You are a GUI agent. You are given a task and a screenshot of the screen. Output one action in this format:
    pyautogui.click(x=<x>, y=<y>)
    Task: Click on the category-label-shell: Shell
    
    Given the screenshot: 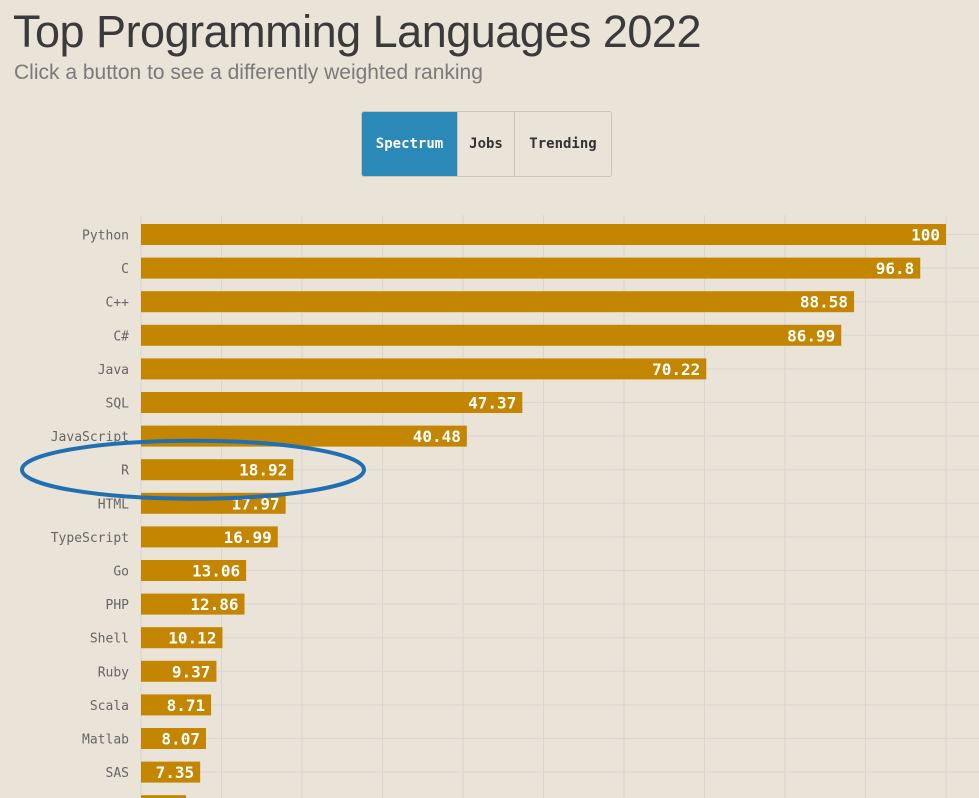 What is the action you would take?
    pyautogui.click(x=109, y=639)
    